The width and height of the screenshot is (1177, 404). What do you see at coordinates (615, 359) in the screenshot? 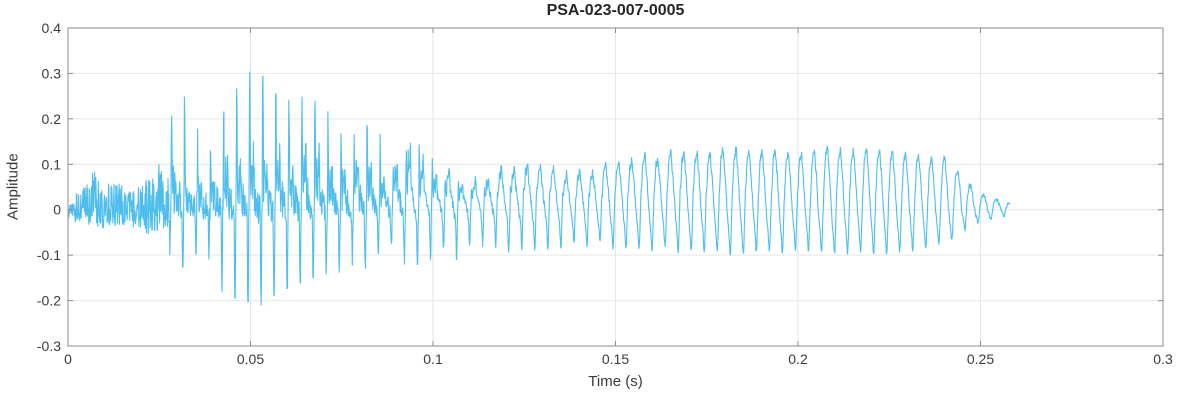
I see `x-tick-label: 0.15` at bounding box center [615, 359].